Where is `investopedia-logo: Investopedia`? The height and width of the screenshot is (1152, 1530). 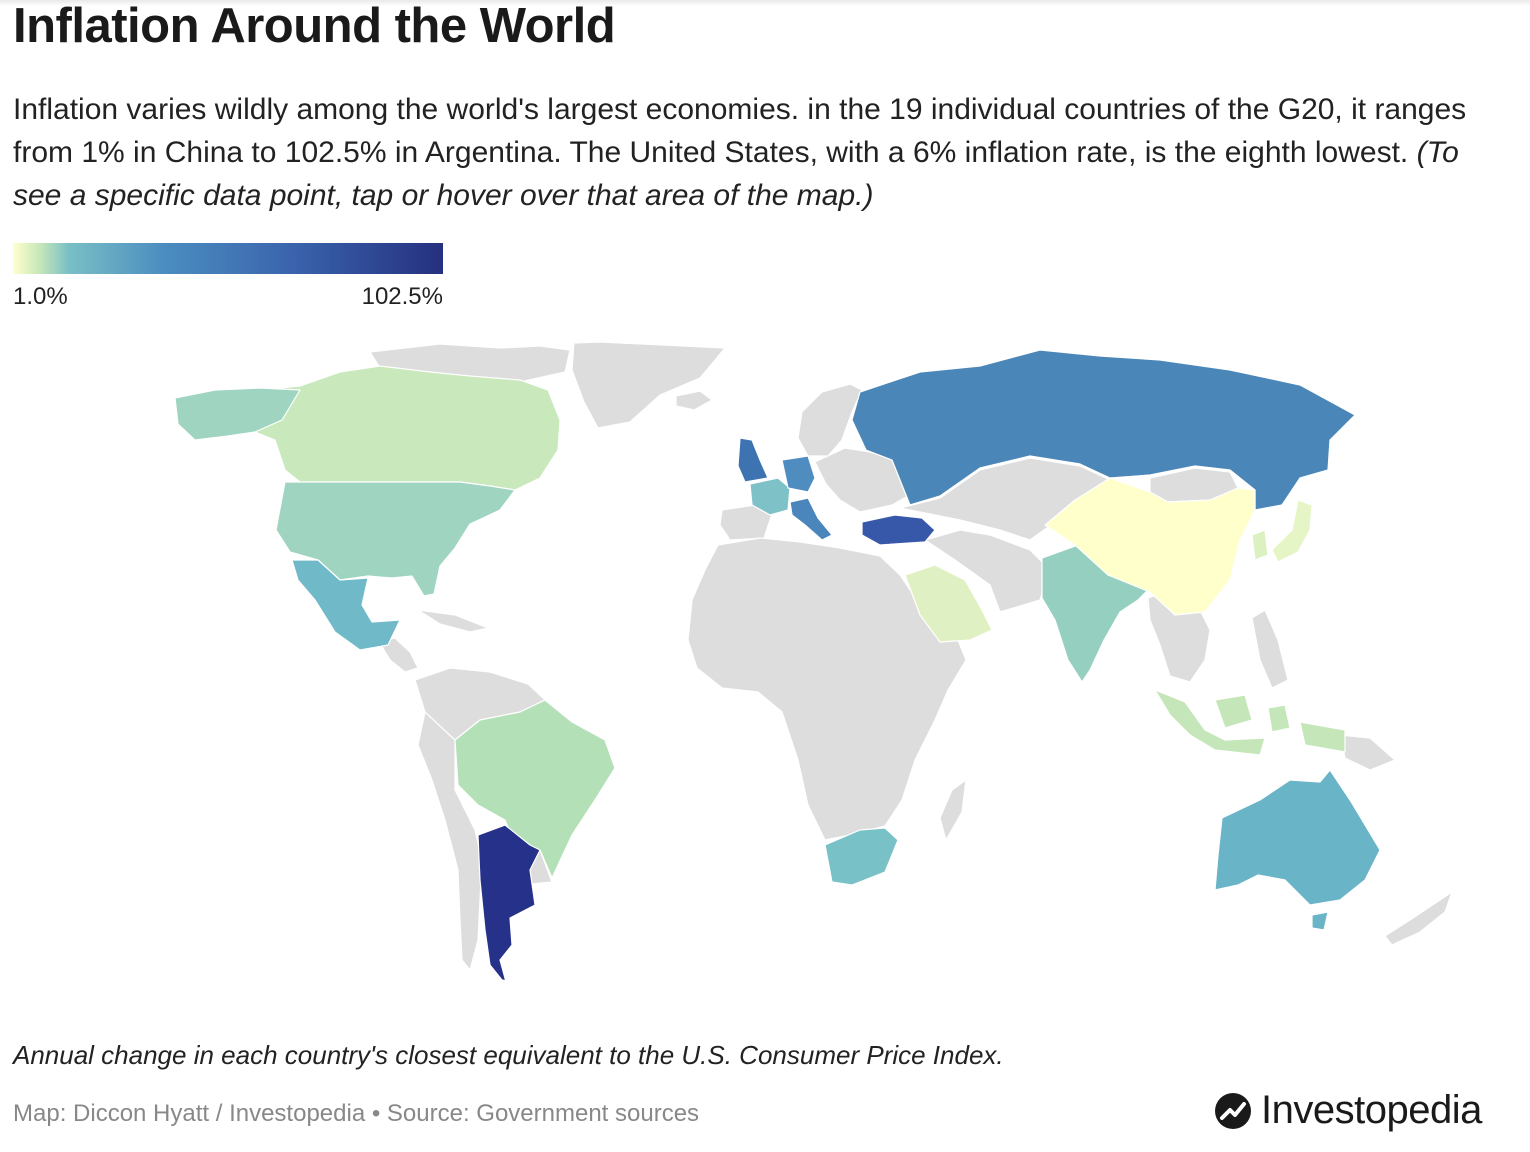
investopedia-logo: Investopedia is located at coordinates (1347, 1110).